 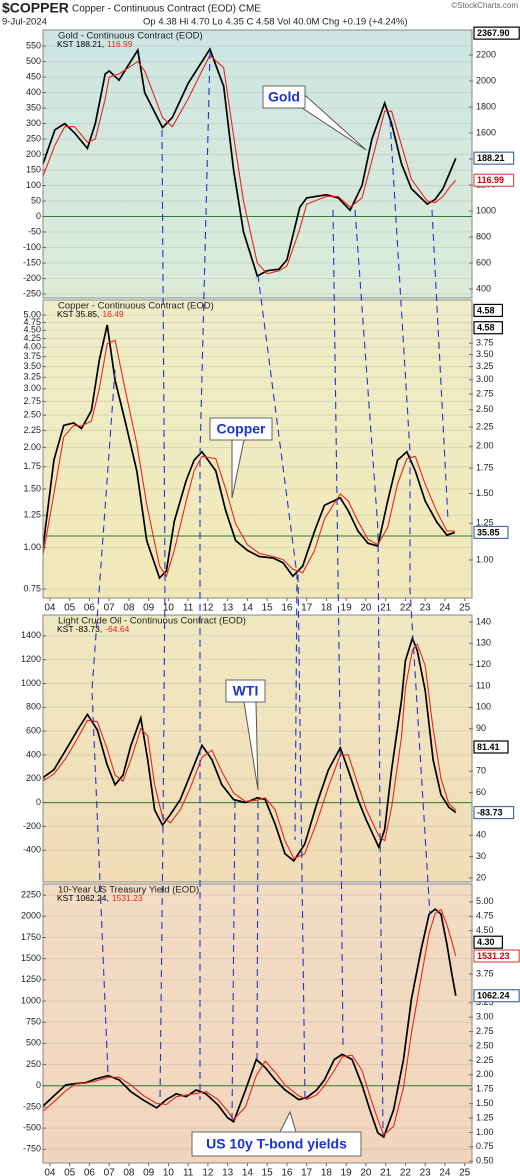 What do you see at coordinates (481, 856) in the screenshot?
I see `y2-tick-label: 30` at bounding box center [481, 856].